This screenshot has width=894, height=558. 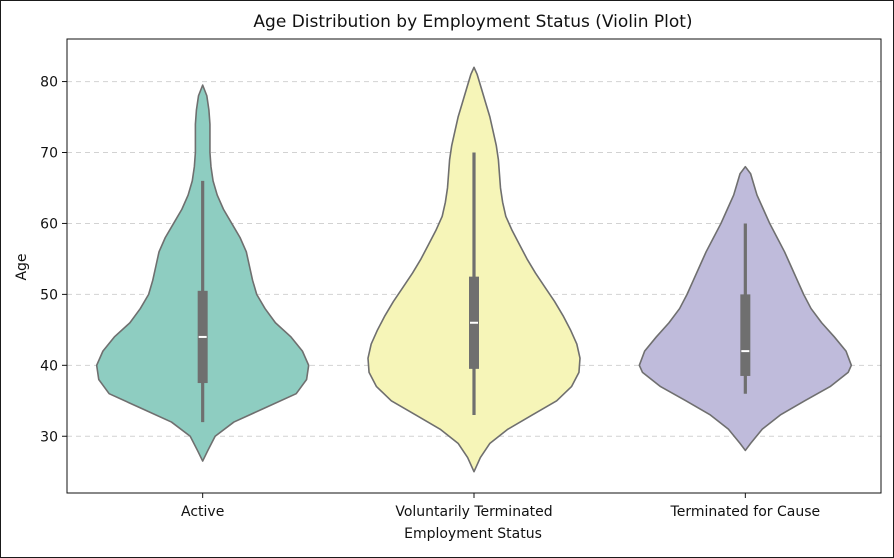 I want to click on y-tick-label: 50, so click(x=49, y=295).